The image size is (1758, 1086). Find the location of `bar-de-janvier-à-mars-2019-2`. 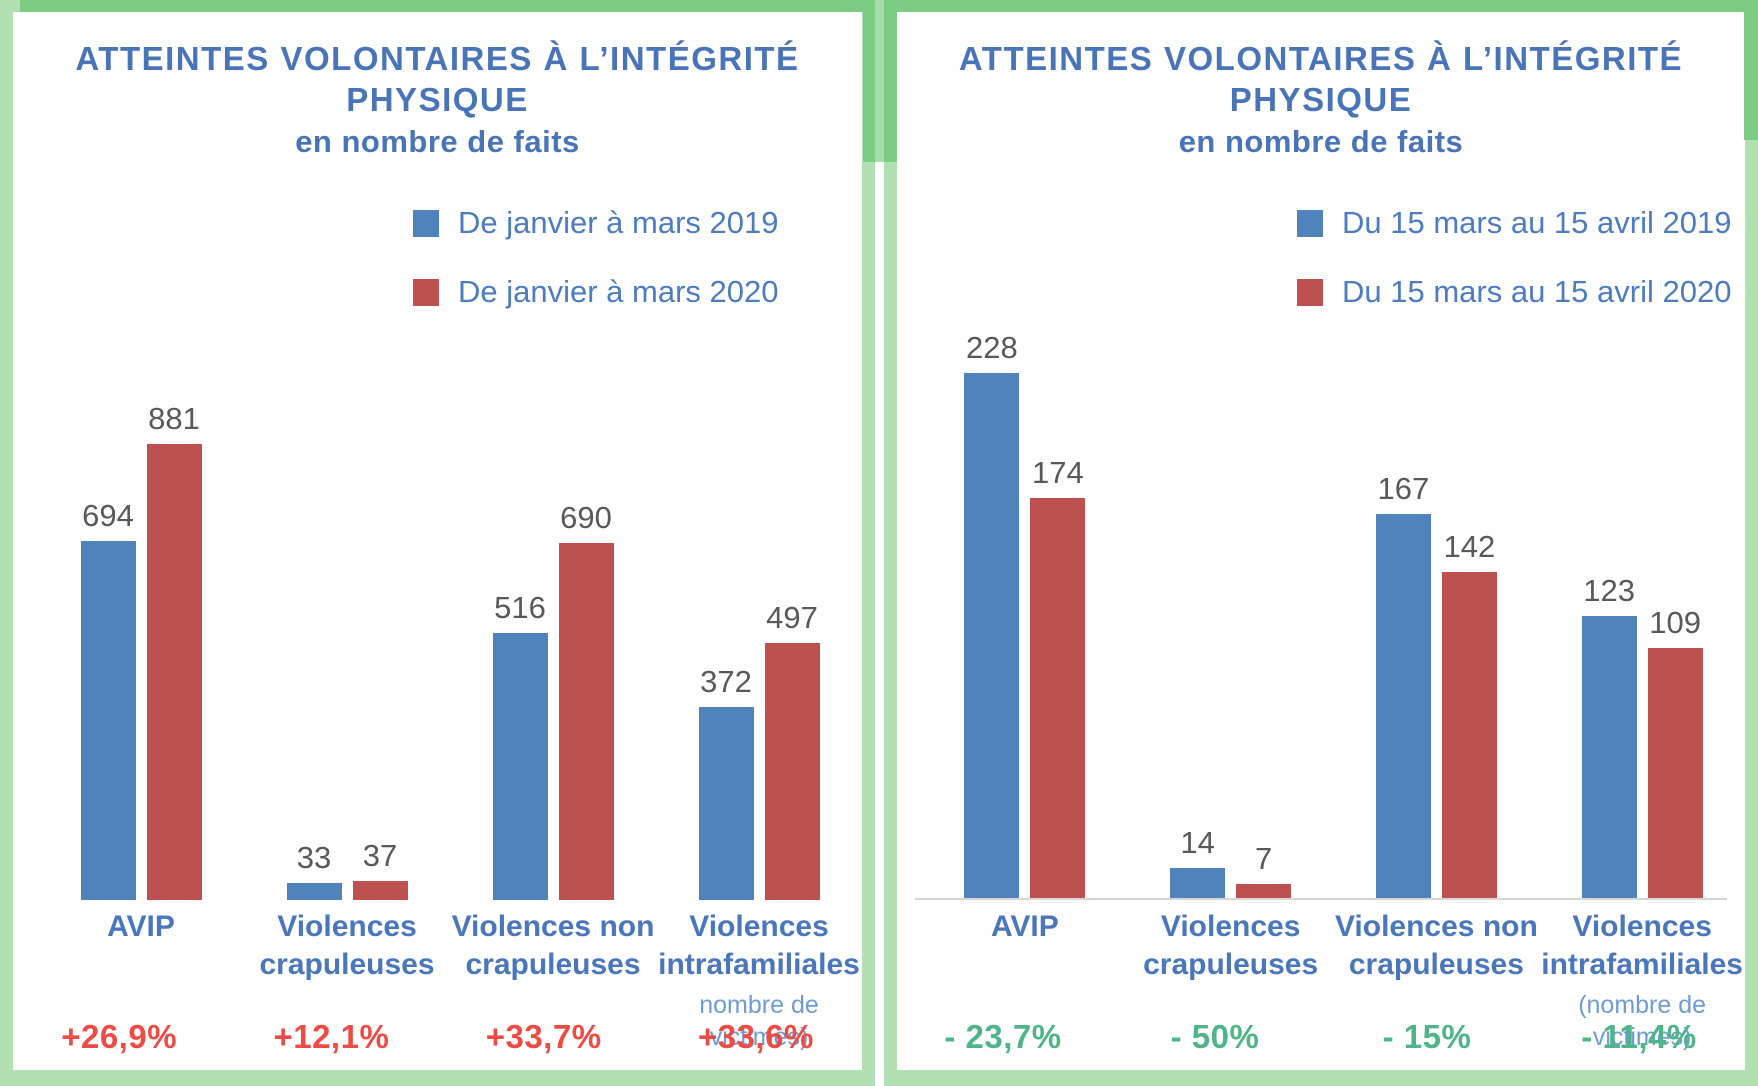

bar-de-janvier-à-mars-2019-2 is located at coordinates (520, 766).